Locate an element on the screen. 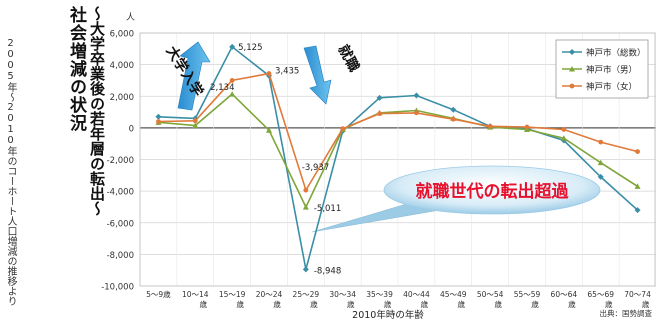 The width and height of the screenshot is (656, 320). x-tick-label: 50～54 is located at coordinates (490, 294).